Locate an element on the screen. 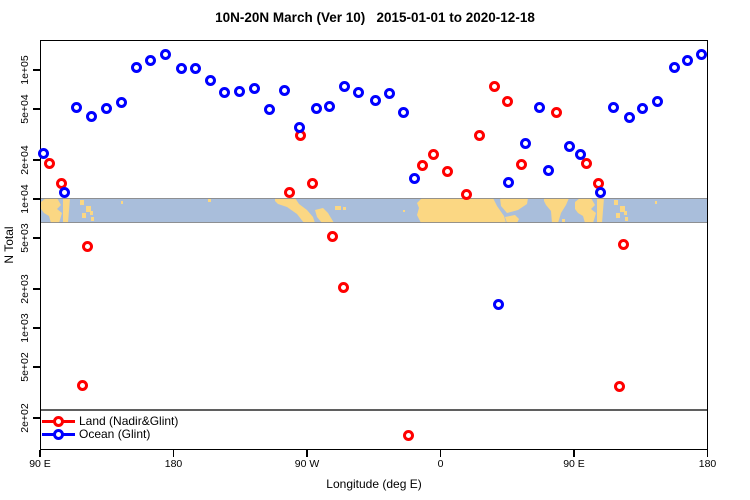  y-tick-label: 5e+03 is located at coordinates (25, 238).